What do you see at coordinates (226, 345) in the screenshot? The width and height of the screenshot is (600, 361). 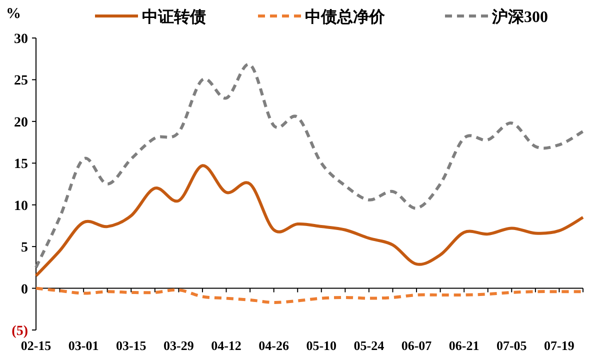 I see `x-tick-label: 04-12` at bounding box center [226, 345].